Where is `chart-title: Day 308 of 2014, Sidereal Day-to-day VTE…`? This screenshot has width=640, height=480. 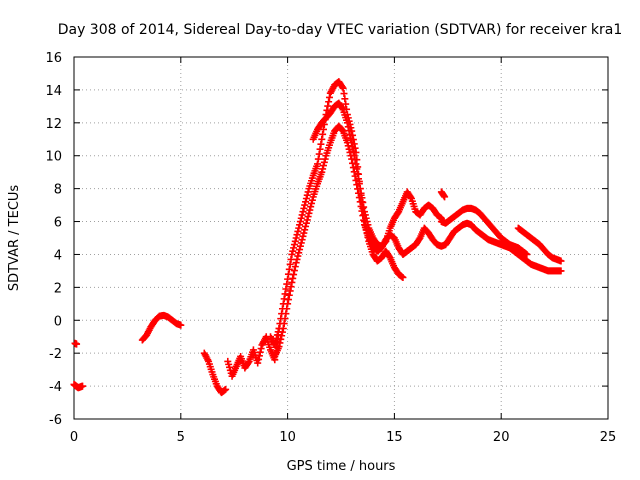 chart-title: Day 308 of 2014, Sidereal Day-to-day VTE… is located at coordinates (340, 30).